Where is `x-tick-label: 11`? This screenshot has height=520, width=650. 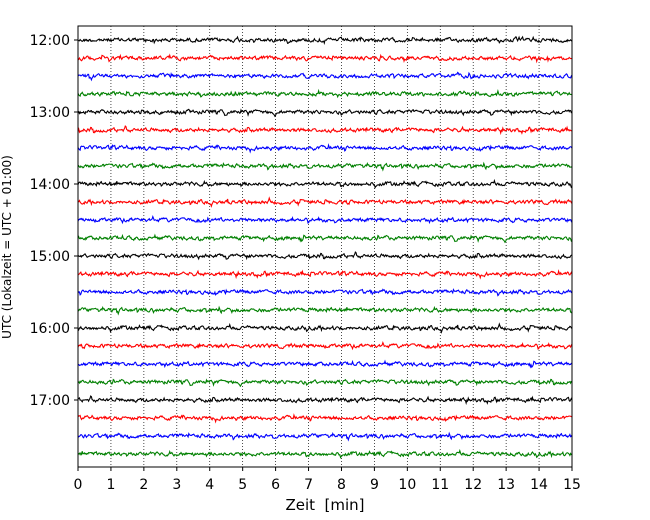 x-tick-label: 11 is located at coordinates (440, 485).